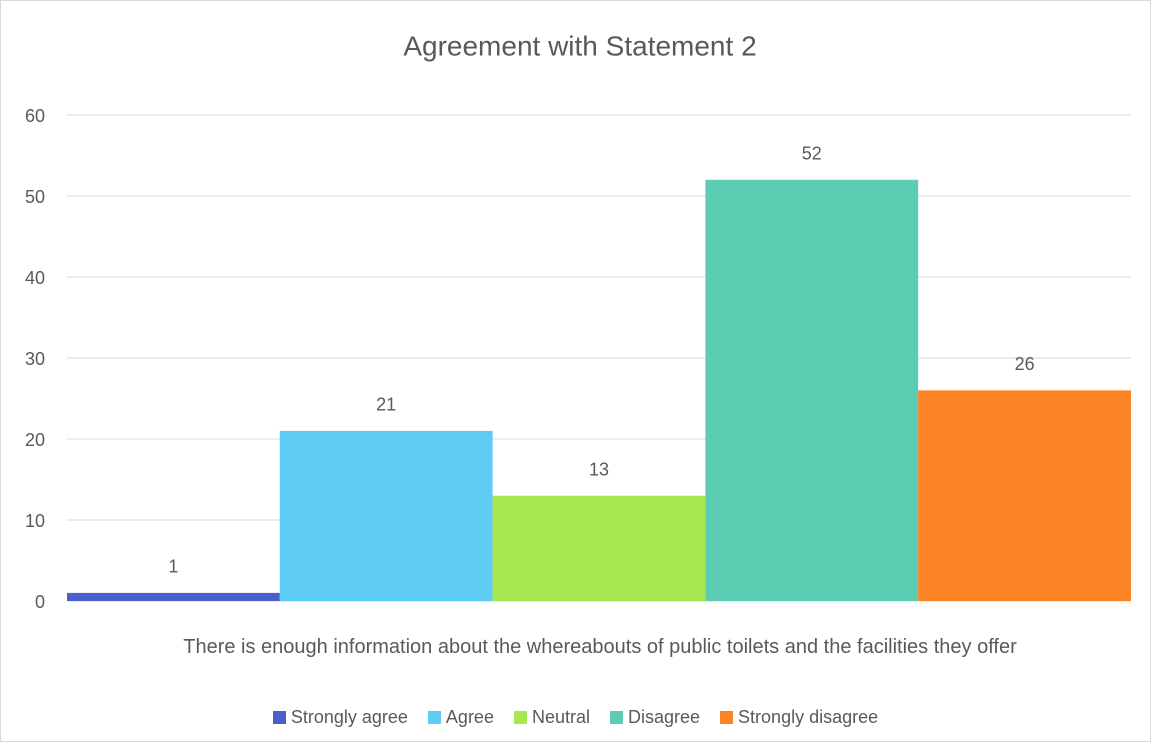  I want to click on y-tick-label: 60, so click(35, 116).